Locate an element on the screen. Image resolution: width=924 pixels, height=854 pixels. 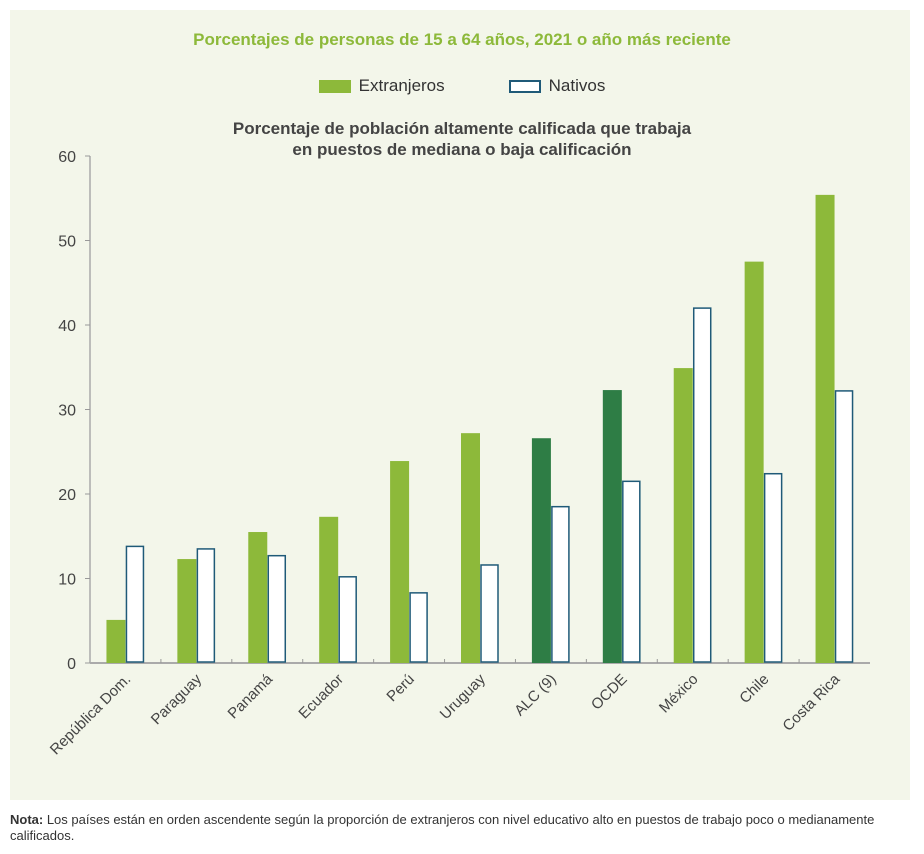
legend-swatch-nativos is located at coordinates (524, 86).